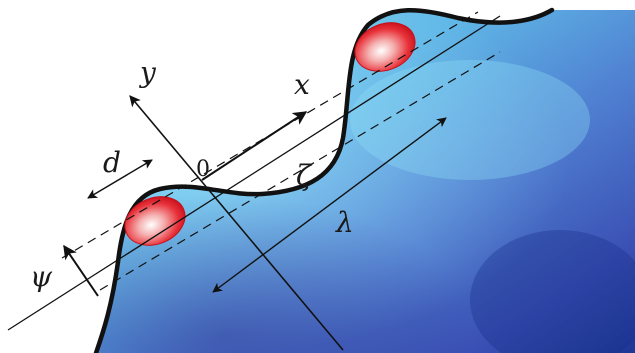  Describe the element at coordinates (254, 146) in the screenshot. I see `x-axis-arrow` at that location.